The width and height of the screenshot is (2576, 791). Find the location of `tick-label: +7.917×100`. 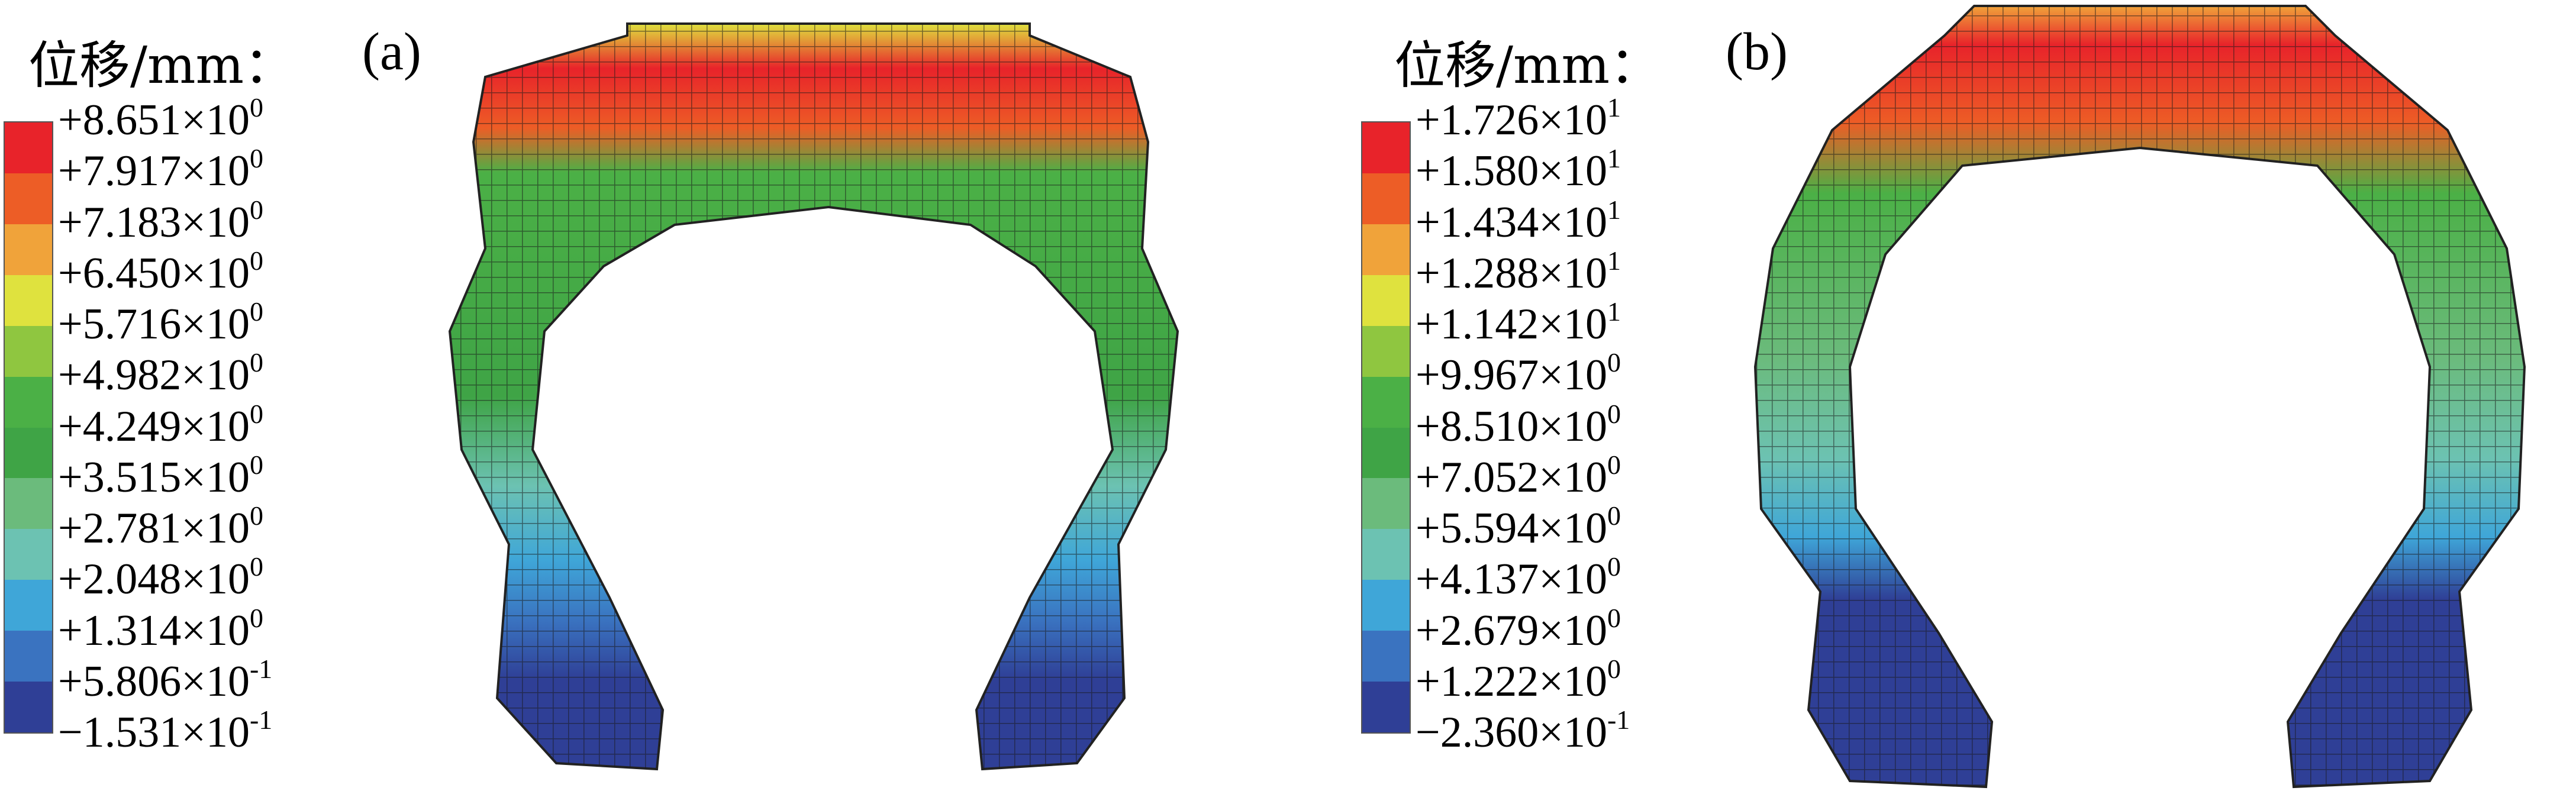

tick-label: +7.917×100 is located at coordinates (160, 169).